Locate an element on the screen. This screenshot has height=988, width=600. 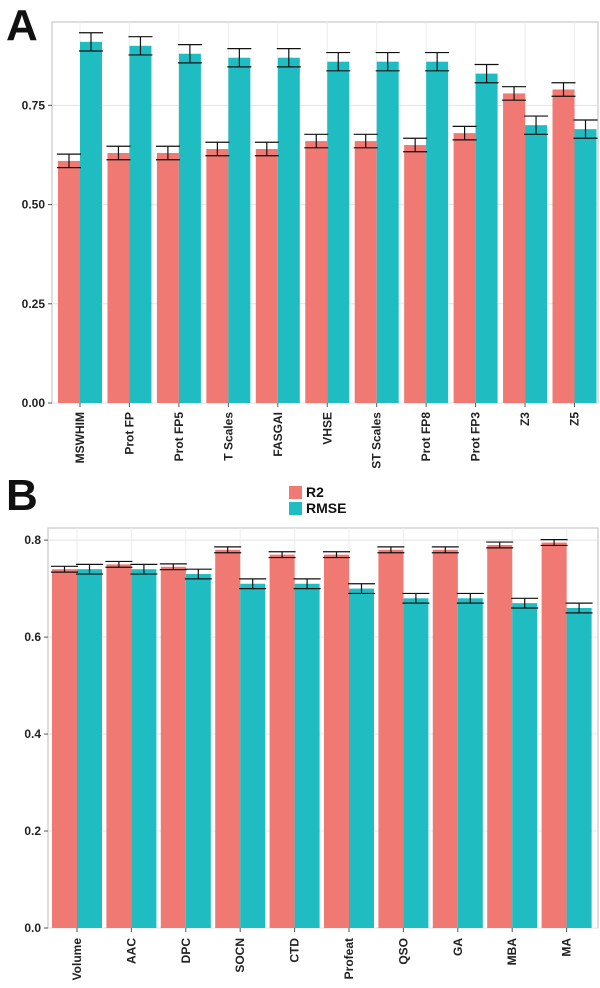
error-bar-rmse-ga is located at coordinates (470, 598).